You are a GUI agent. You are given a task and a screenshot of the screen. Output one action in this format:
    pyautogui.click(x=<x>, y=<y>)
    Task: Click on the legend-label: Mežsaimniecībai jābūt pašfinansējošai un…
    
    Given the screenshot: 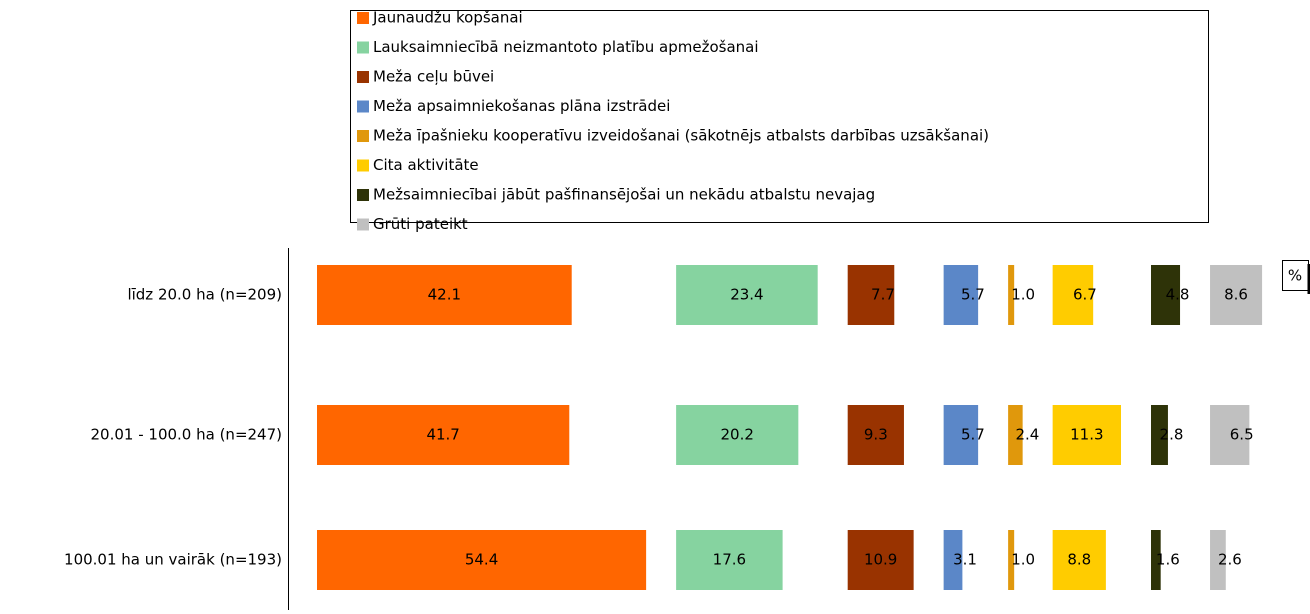 What is the action you would take?
    pyautogui.click(x=624, y=195)
    